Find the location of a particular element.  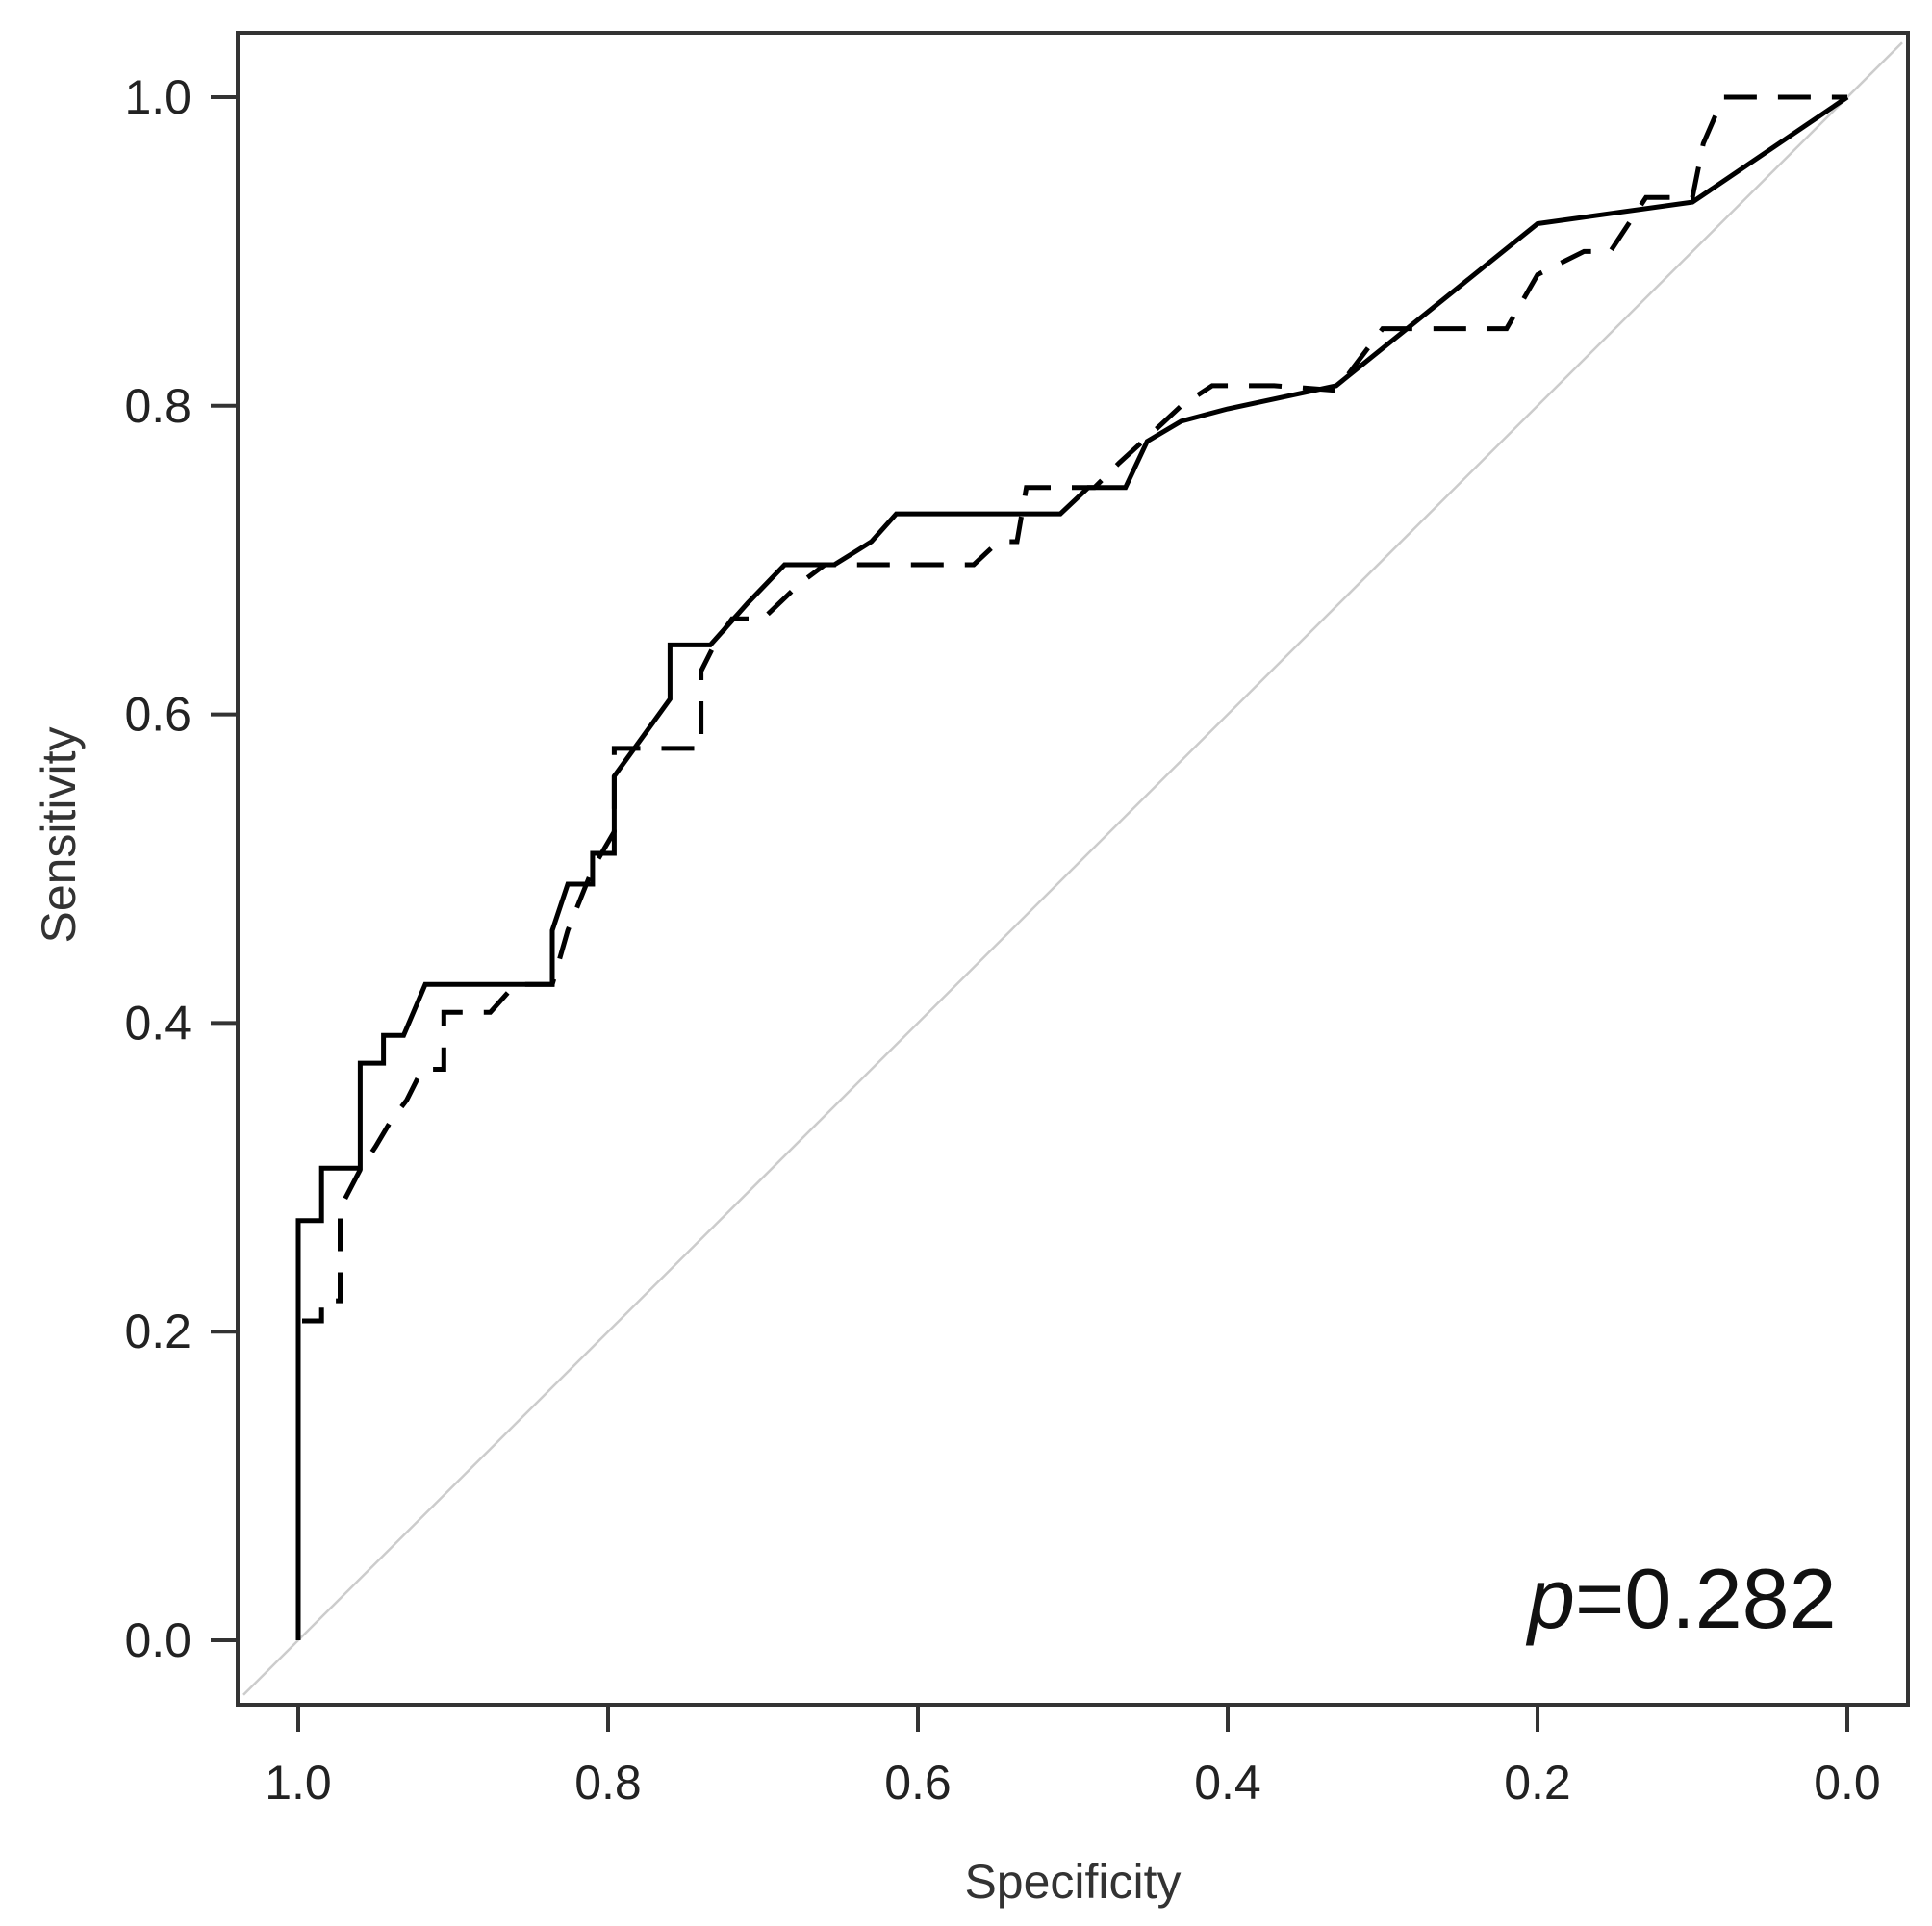

y-axis-title: Sensitivity is located at coordinates (59, 834).